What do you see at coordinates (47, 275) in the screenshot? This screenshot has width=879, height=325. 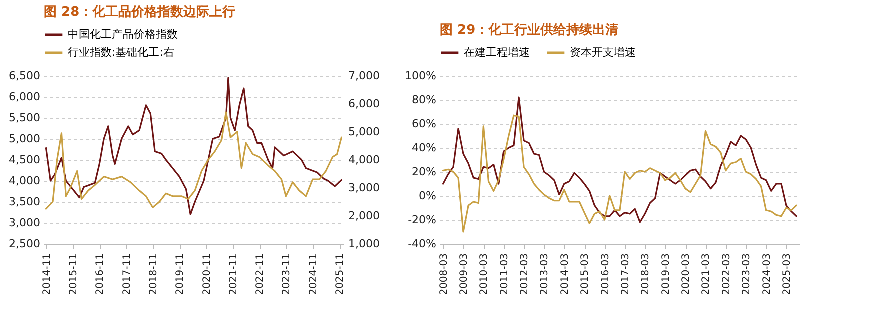 I see `x-tick-label: 2014-11` at bounding box center [47, 275].